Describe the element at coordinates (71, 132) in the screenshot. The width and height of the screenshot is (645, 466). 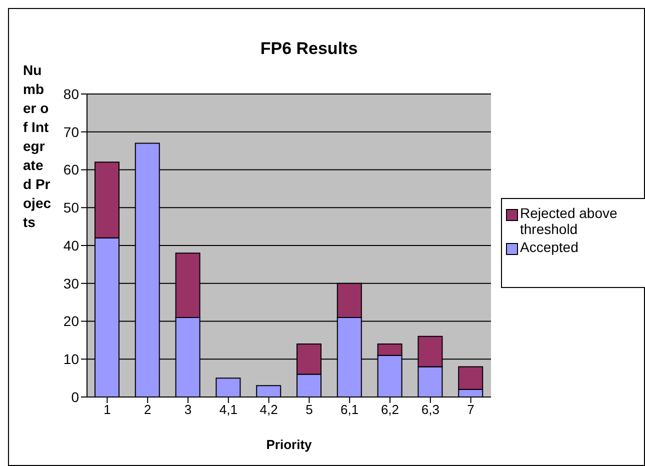
I see `y-tick-label: 70` at that location.